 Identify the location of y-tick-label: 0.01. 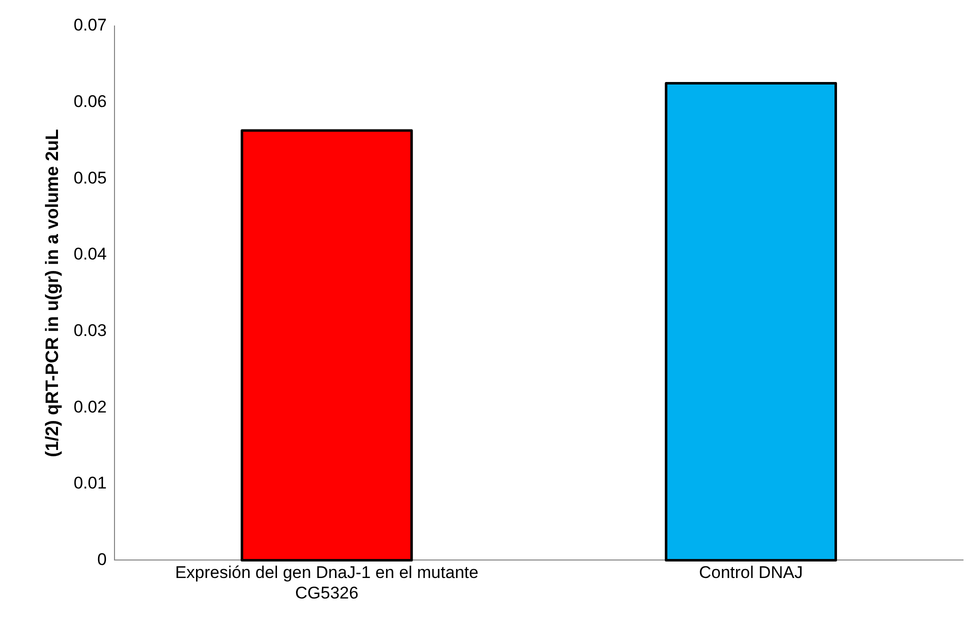
(90, 483).